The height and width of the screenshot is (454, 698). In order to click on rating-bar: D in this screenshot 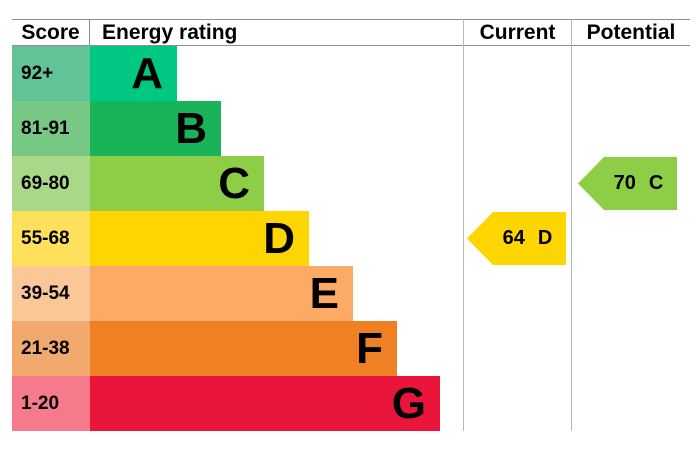, I will do `click(199, 238)`.